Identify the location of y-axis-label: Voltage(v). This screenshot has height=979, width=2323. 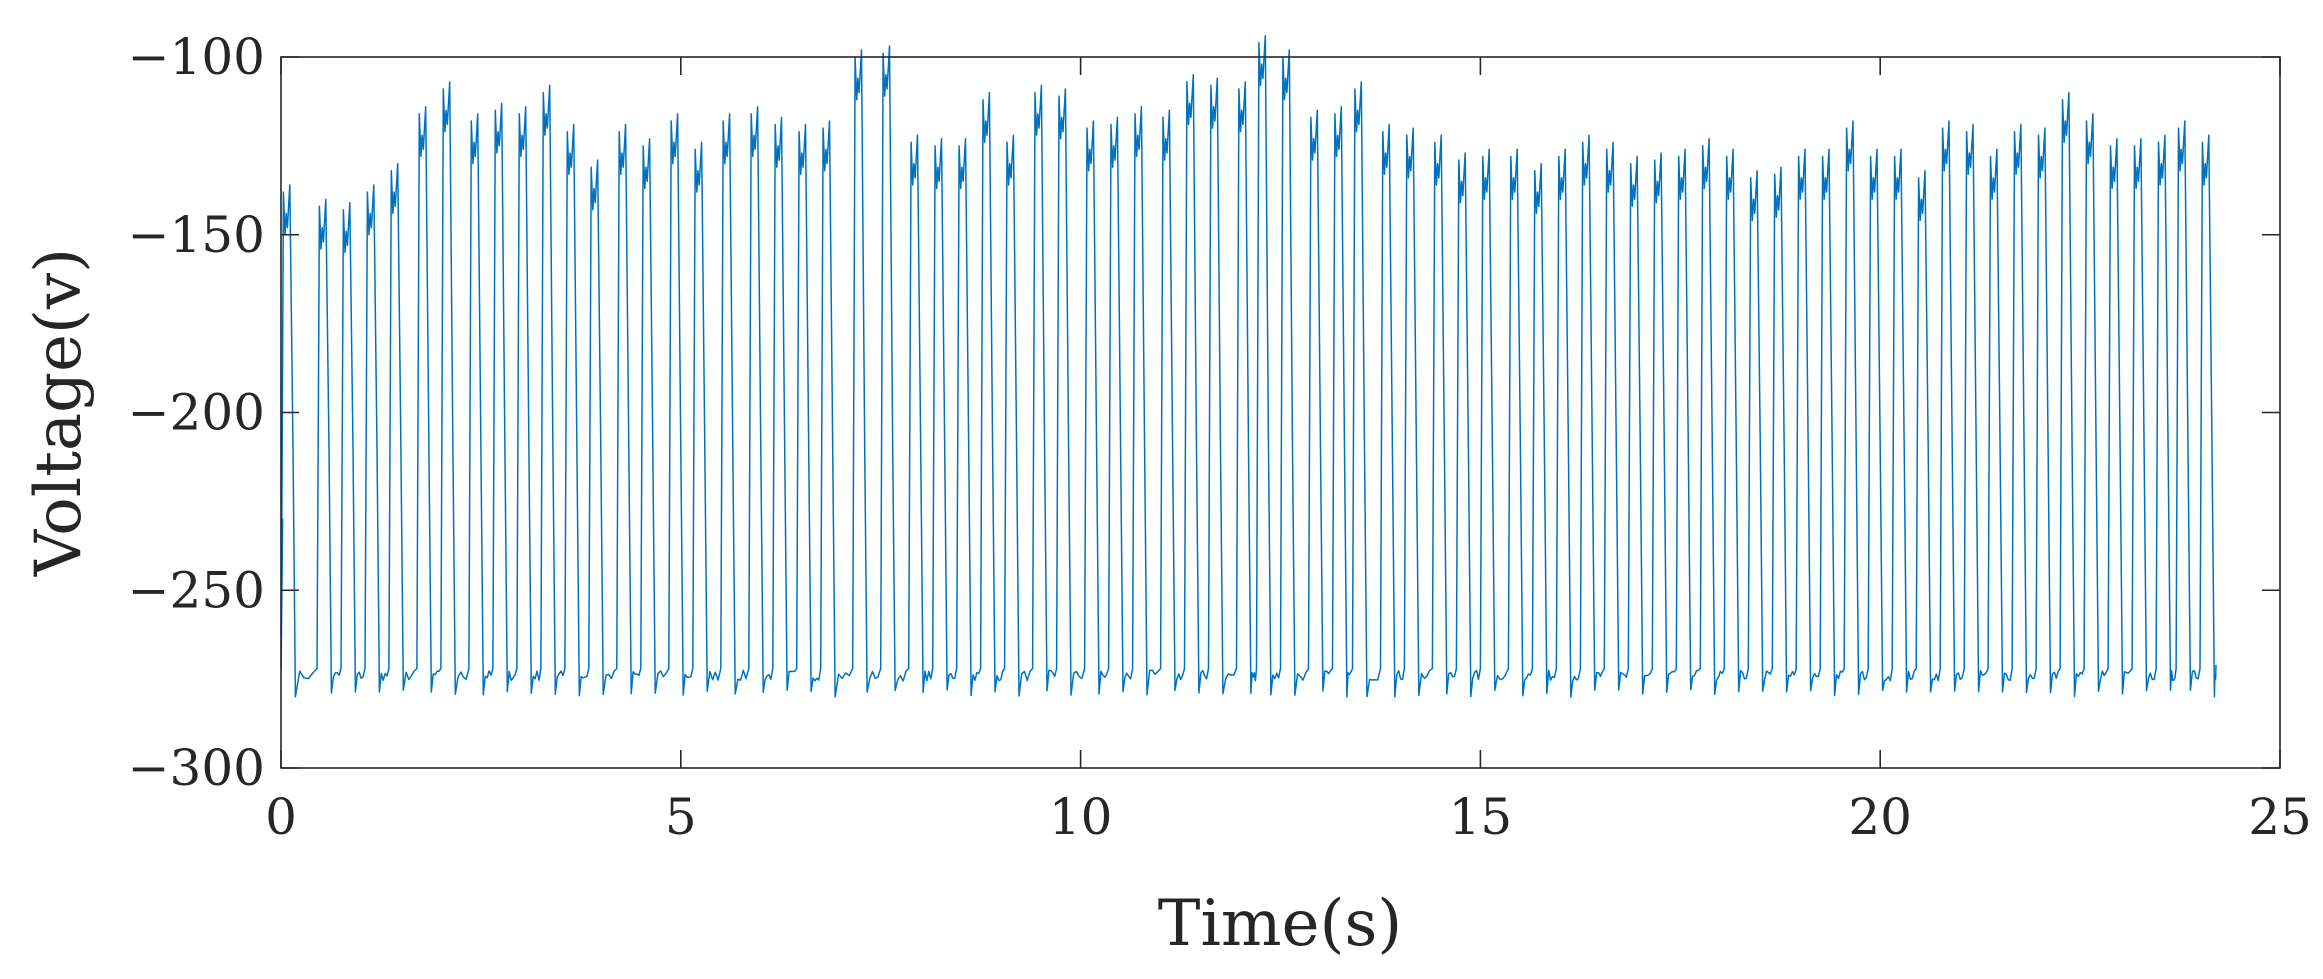
(59, 412).